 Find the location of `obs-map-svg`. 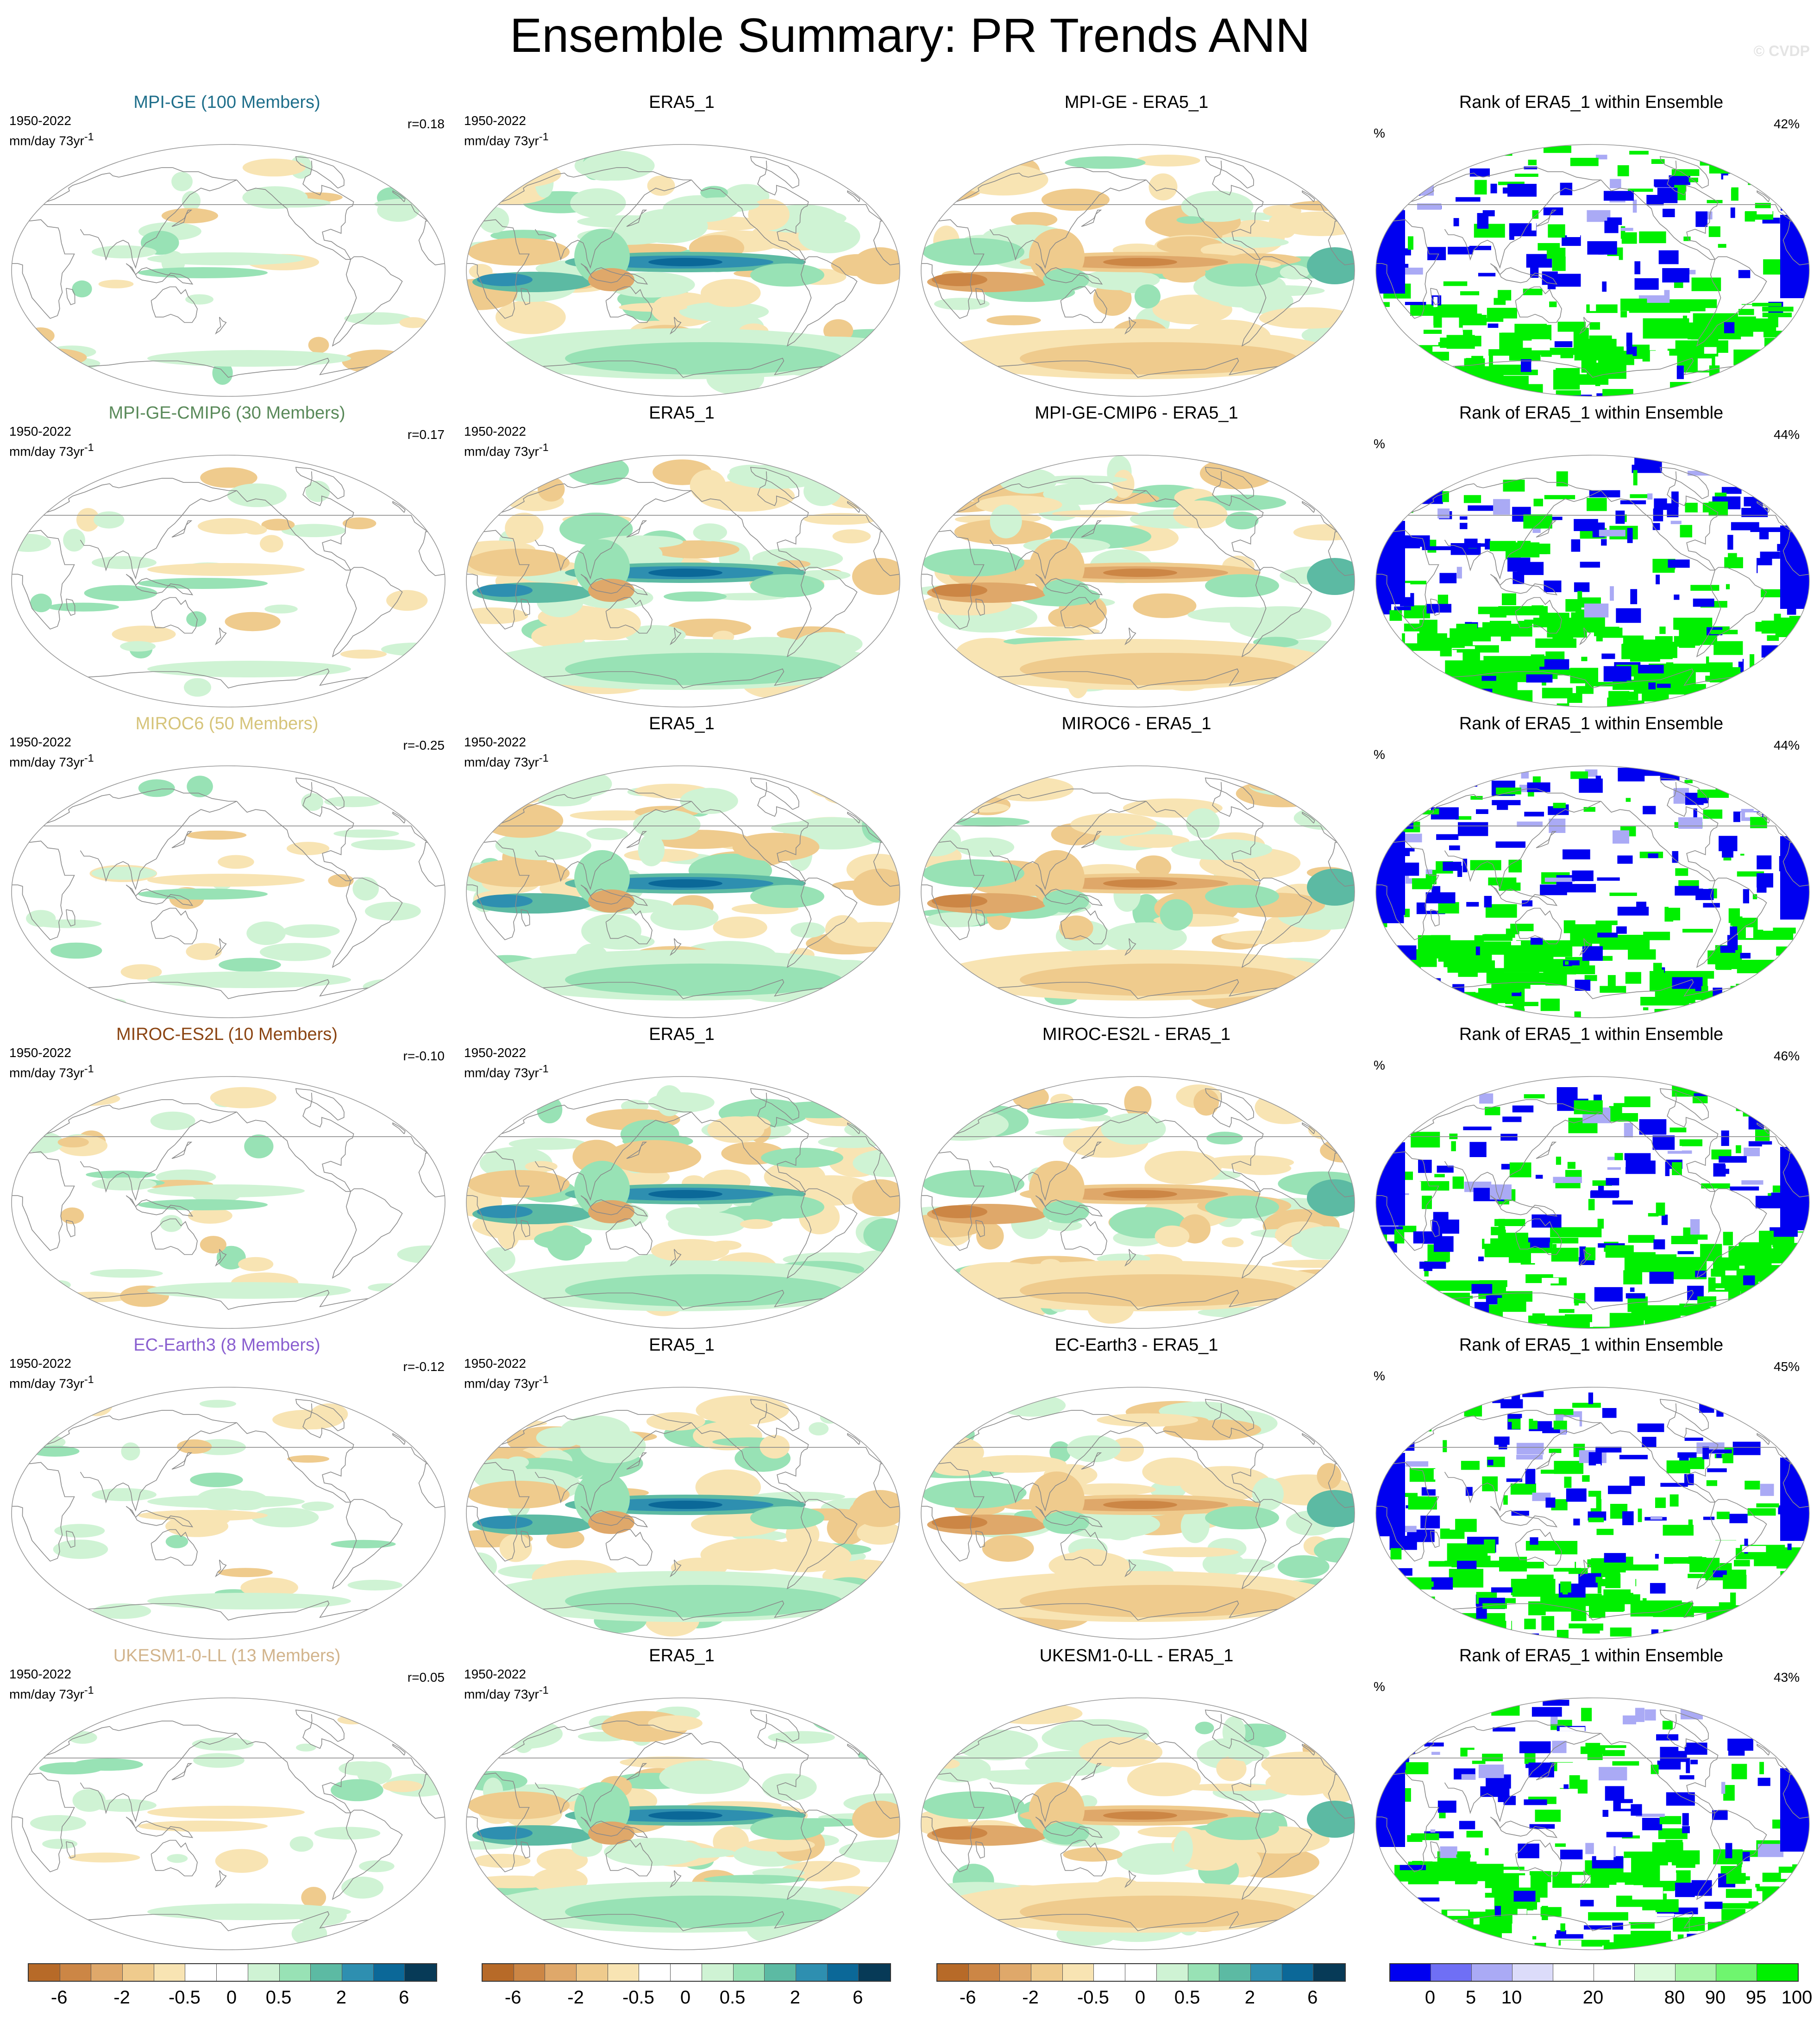

obs-map-svg is located at coordinates (683, 1202).